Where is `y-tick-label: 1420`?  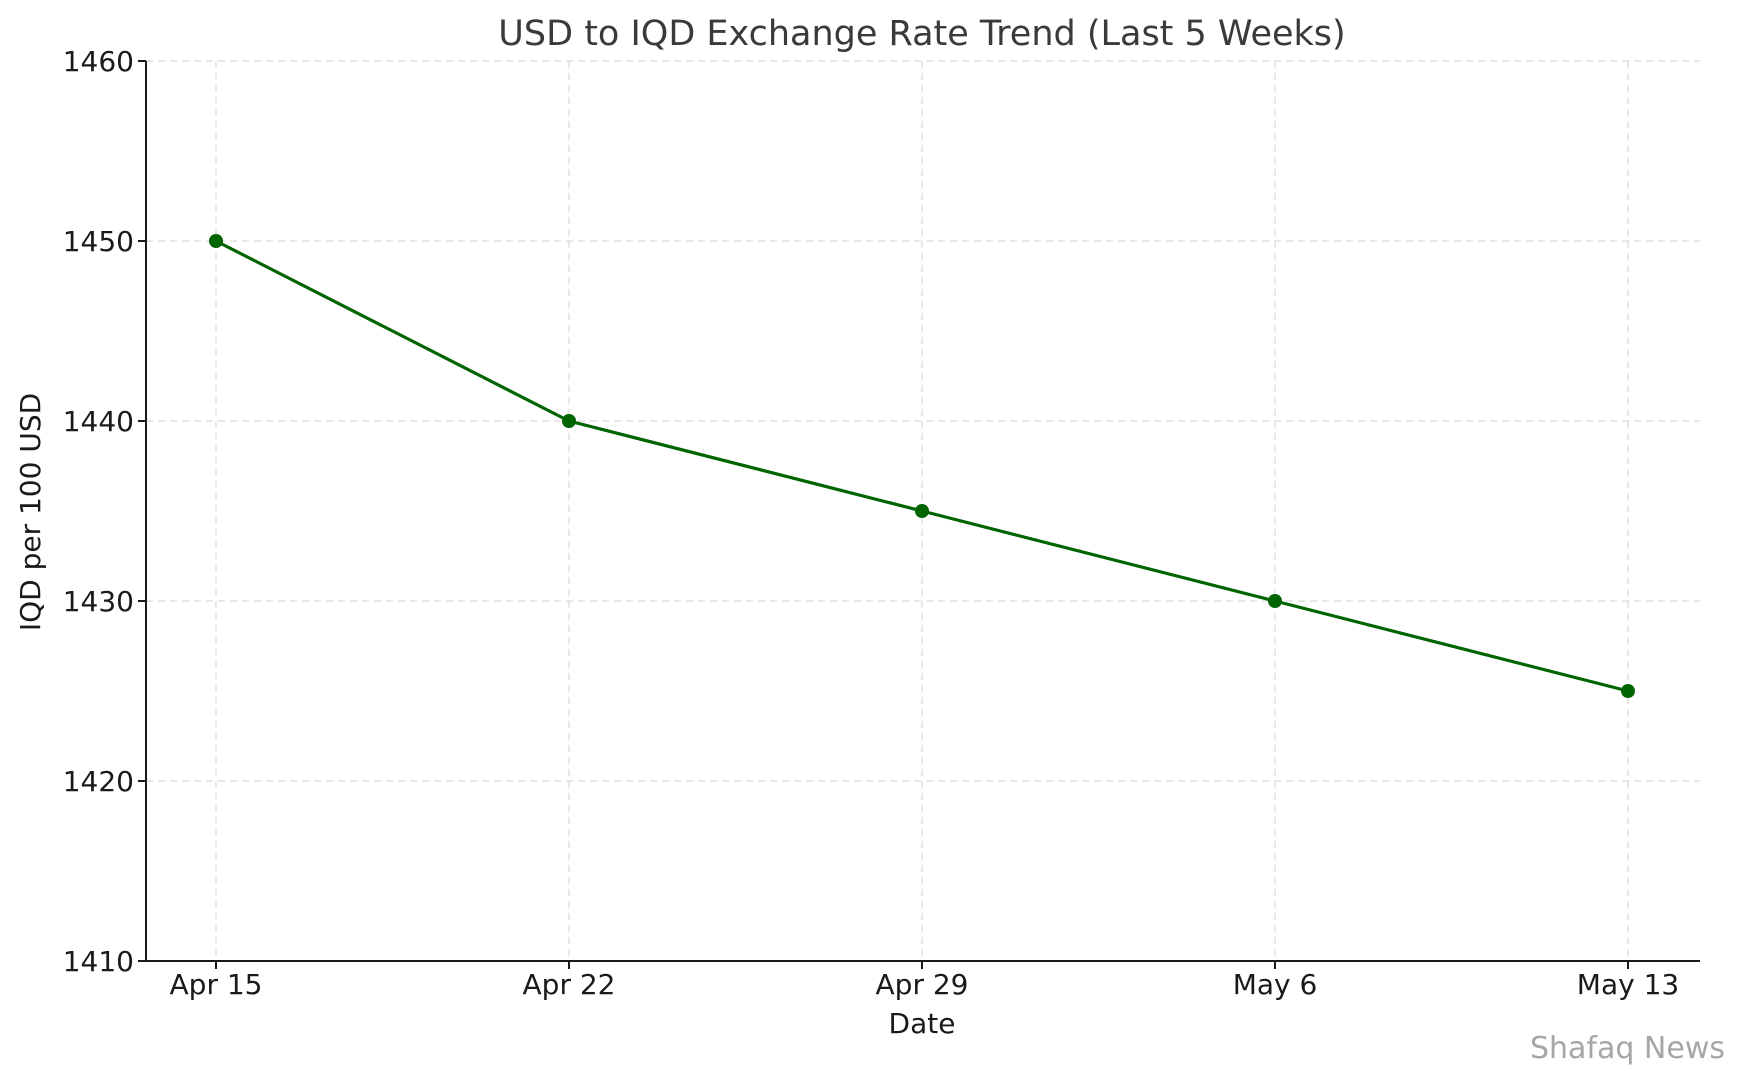
y-tick-label: 1420 is located at coordinates (98, 781).